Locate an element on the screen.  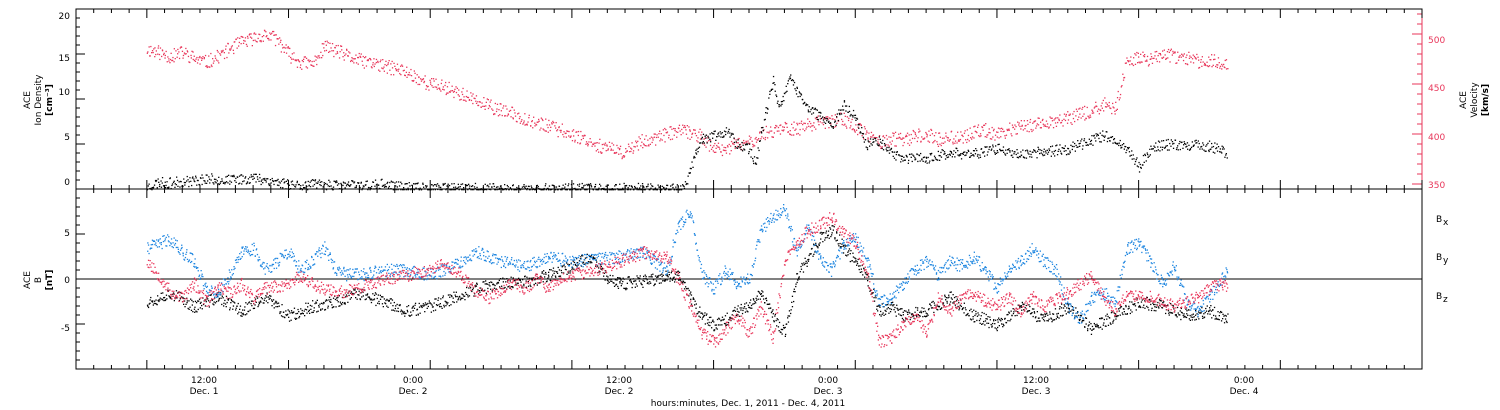
legend-label: B is located at coordinates (1439, 297).